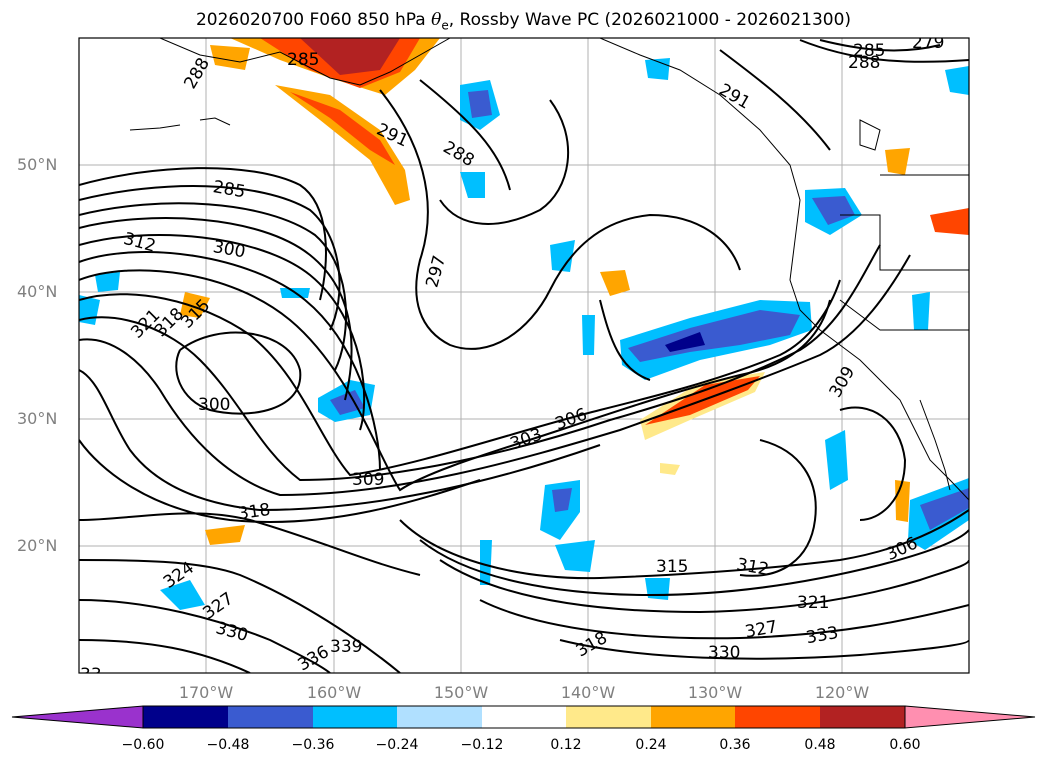  What do you see at coordinates (91, 675) in the screenshot?
I see `contour-label: 33` at bounding box center [91, 675].